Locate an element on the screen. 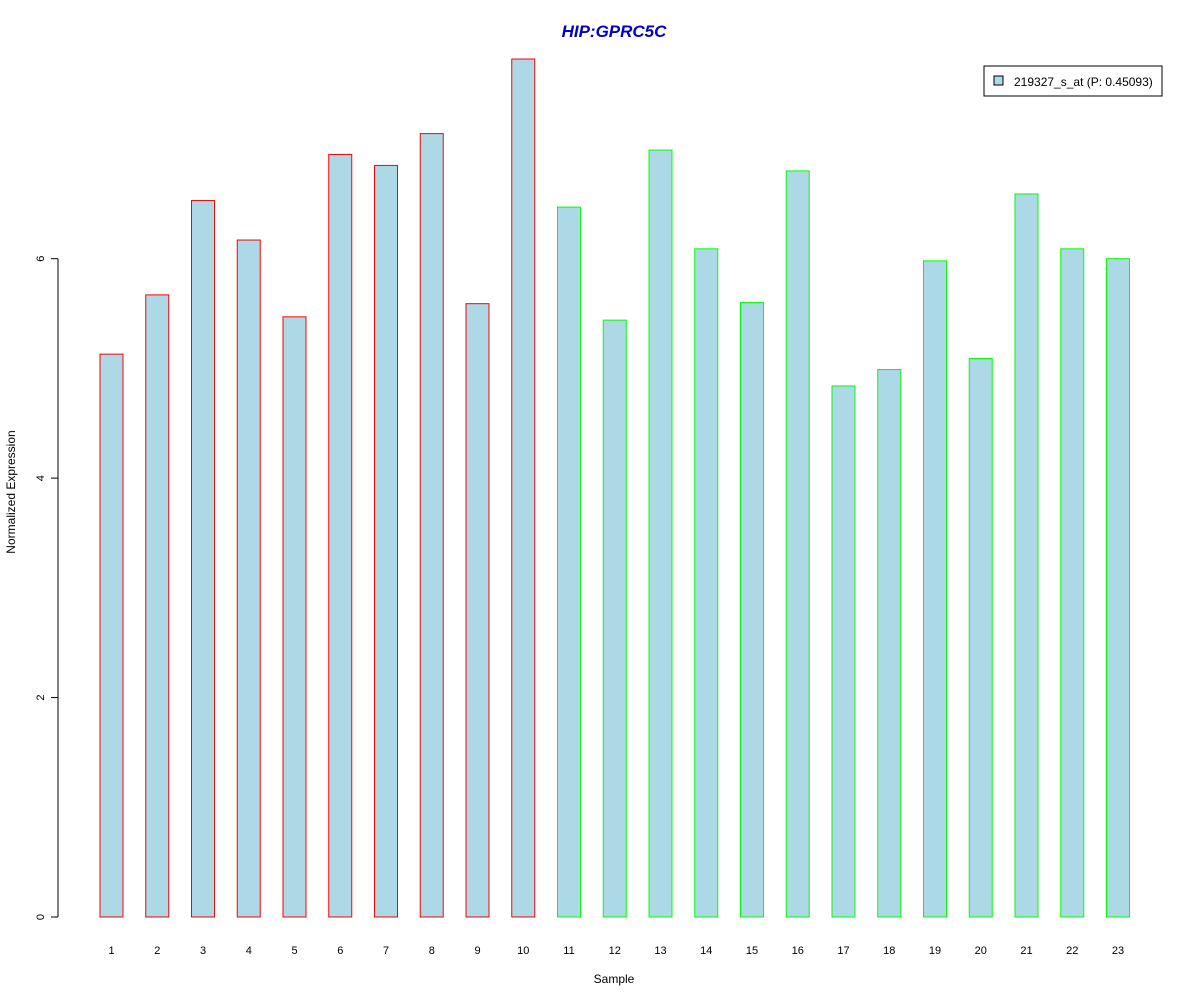 The image size is (1200, 1000). x-tick-label: 9 is located at coordinates (477, 951).